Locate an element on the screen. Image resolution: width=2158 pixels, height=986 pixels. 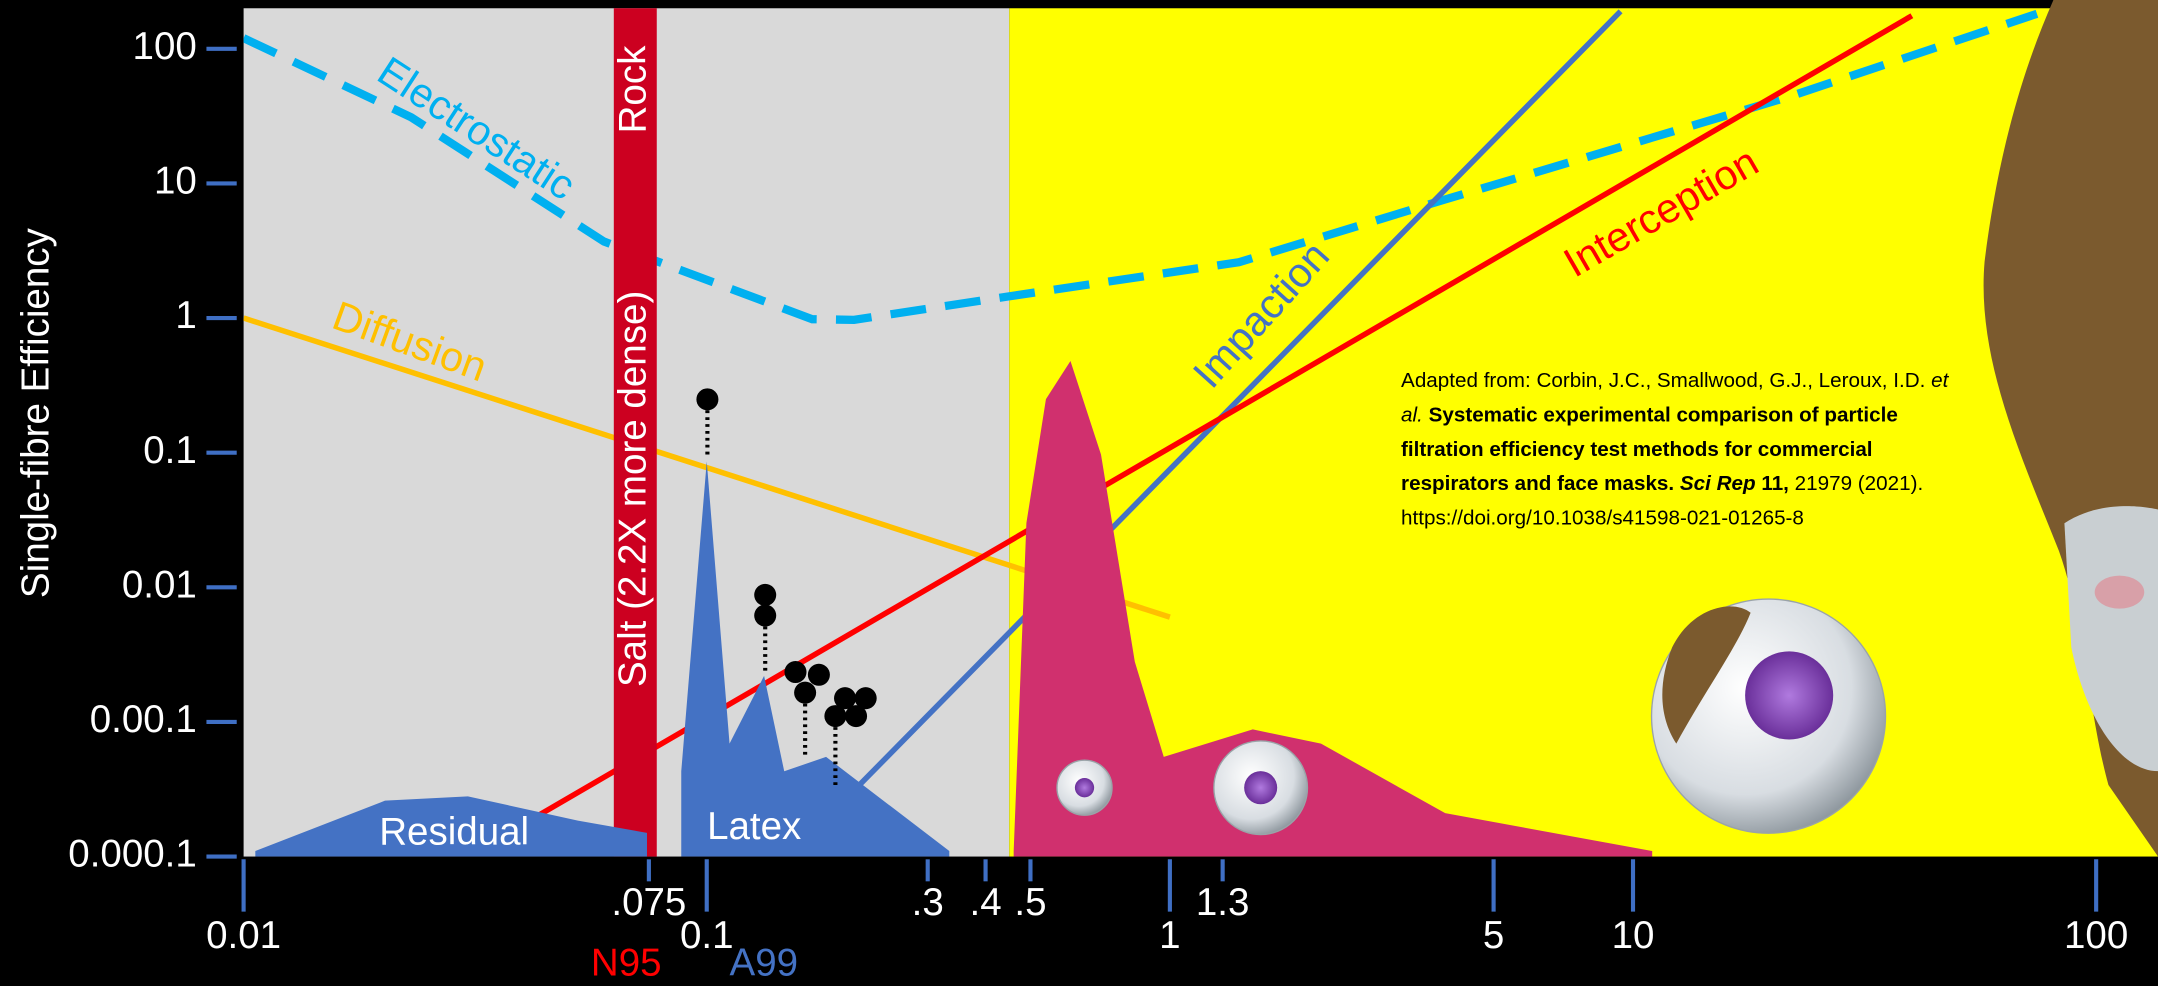
citation-part: et al. is located at coordinates (1675, 398).